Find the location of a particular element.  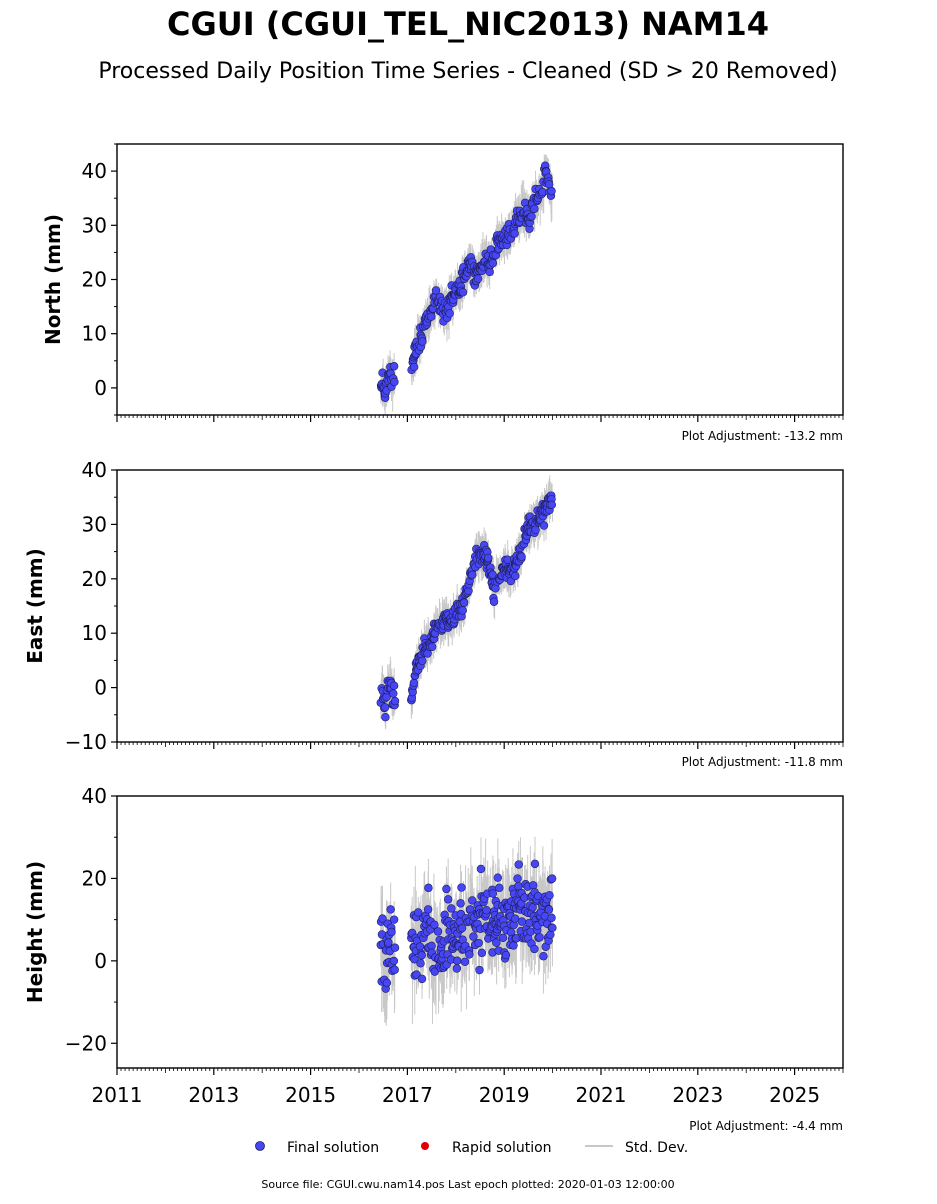

xtick-label: 2017 is located at coordinates (407, 1095).